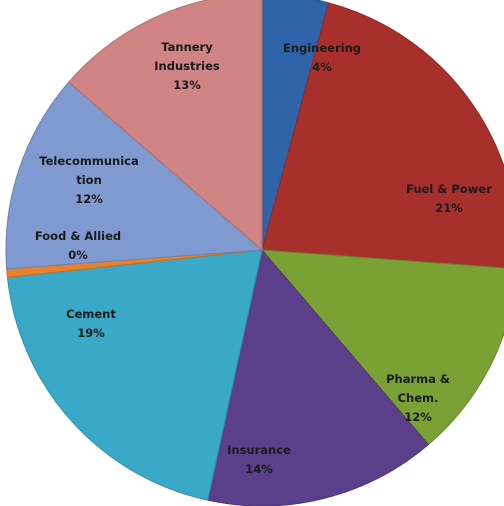  Describe the element at coordinates (322, 48) in the screenshot. I see `slice-label-line: Engineering` at that location.